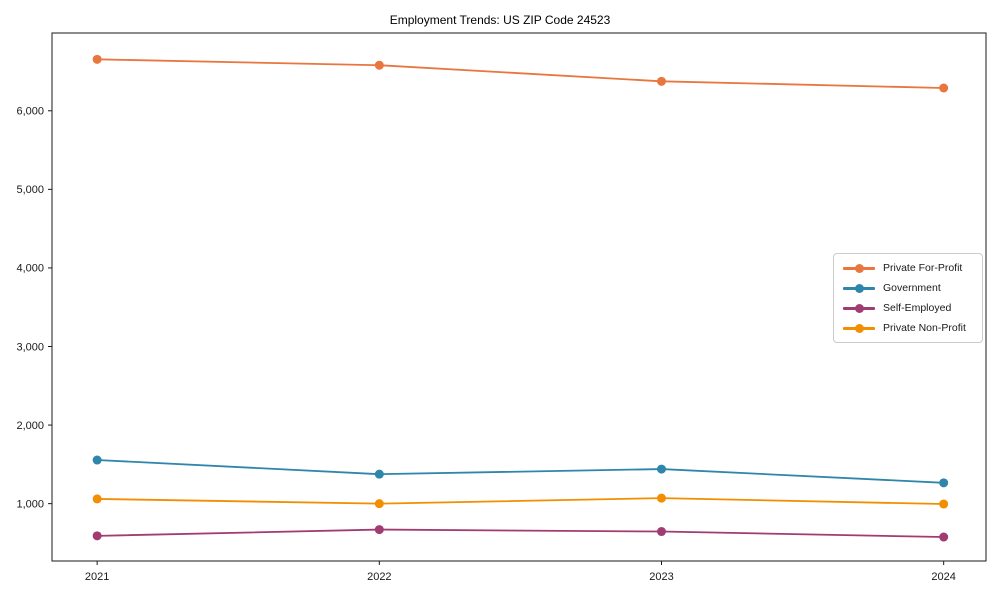  I want to click on x-axis-tick-label: 2023, so click(661, 577).